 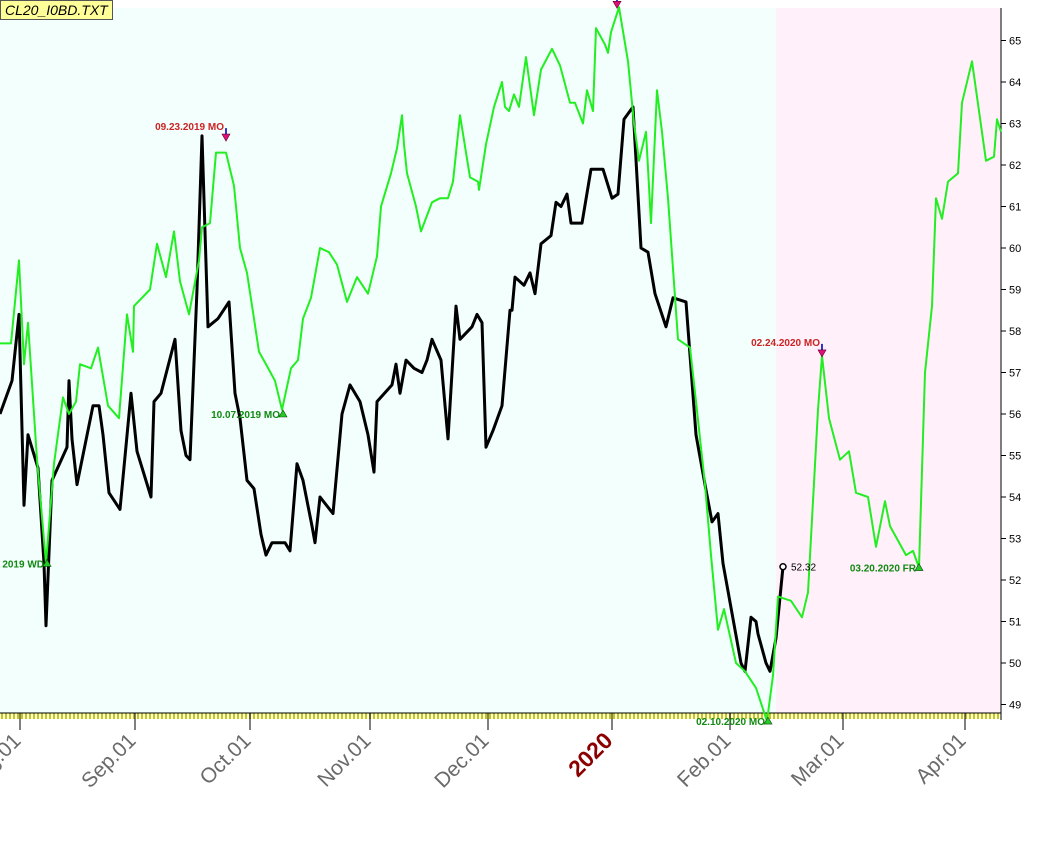 What do you see at coordinates (1015, 540) in the screenshot?
I see `y-tick-label: 53` at bounding box center [1015, 540].